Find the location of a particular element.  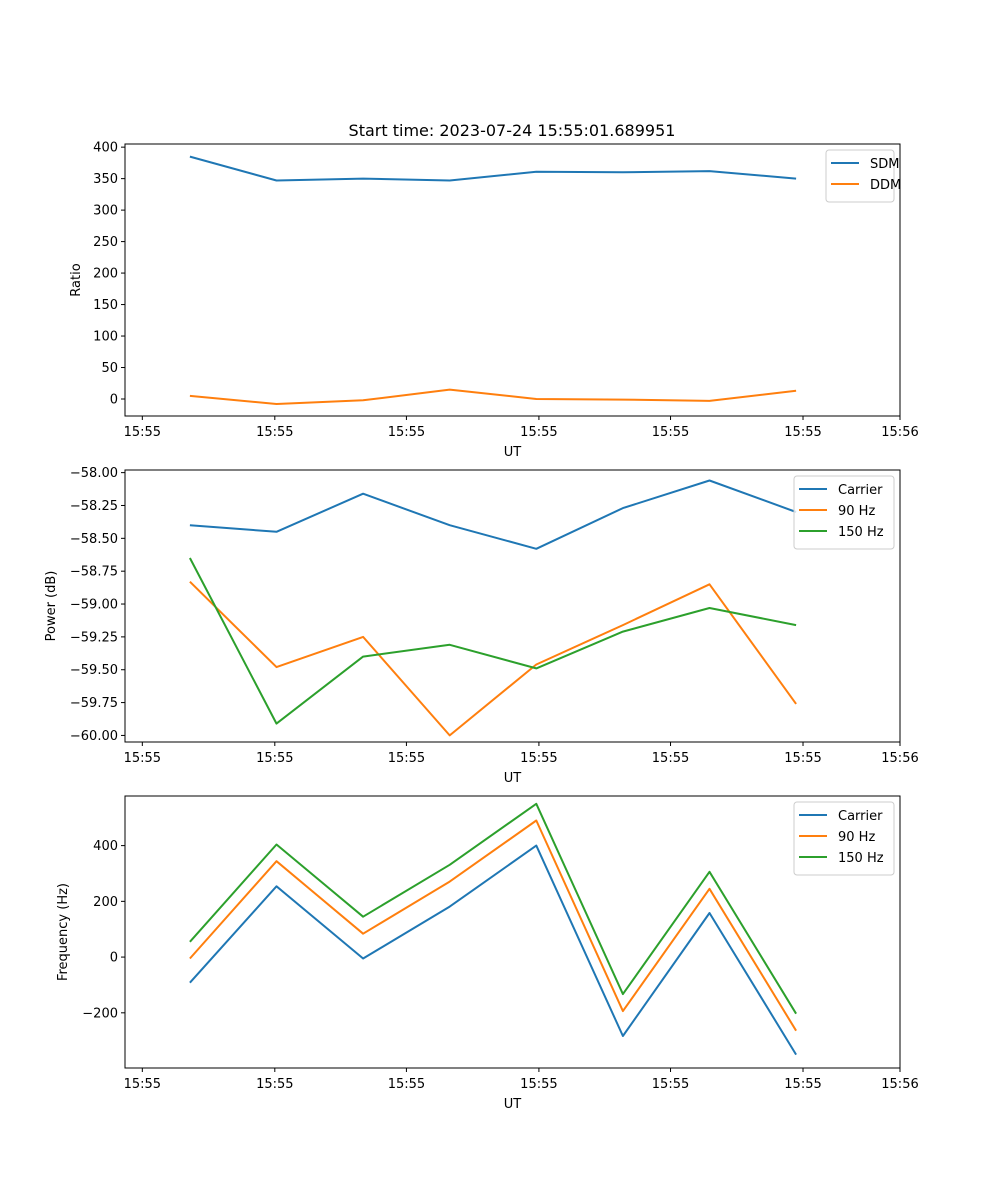

series-line-ddm is located at coordinates (493, 396).